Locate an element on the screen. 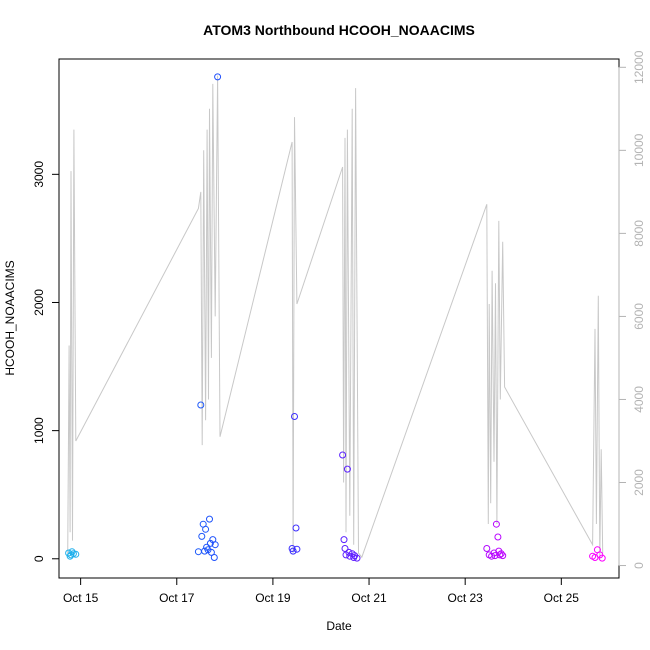 Image resolution: width=650 pixels, height=650 pixels. y-tick-label: 1000 is located at coordinates (39, 430).